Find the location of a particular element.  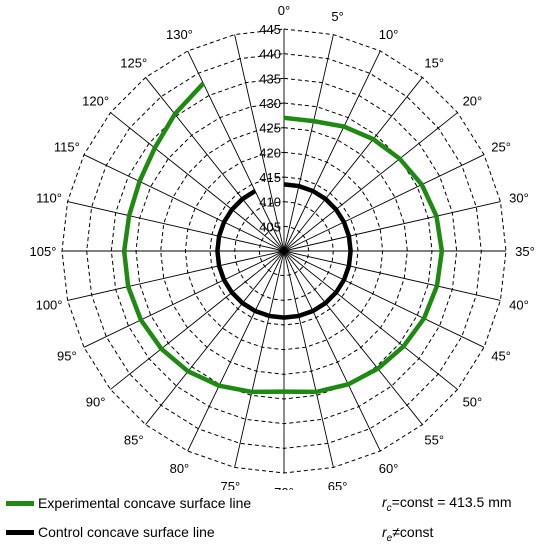

angle-tick-label: 130° is located at coordinates (179, 34).